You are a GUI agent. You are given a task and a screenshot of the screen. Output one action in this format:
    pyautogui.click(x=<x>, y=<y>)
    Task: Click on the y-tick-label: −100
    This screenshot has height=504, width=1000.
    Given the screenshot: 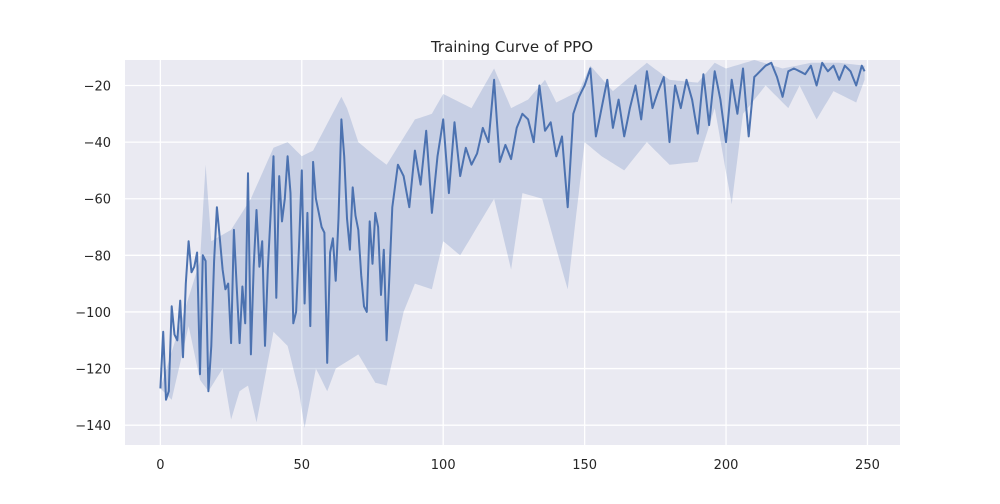 What is the action you would take?
    pyautogui.click(x=93, y=313)
    